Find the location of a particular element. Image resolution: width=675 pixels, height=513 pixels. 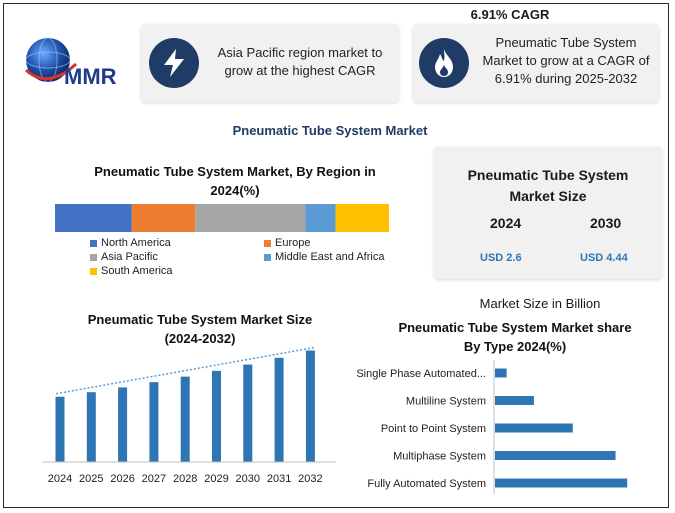

highlight-region-line1: Asia Pacific region market to is located at coordinates (300, 52).